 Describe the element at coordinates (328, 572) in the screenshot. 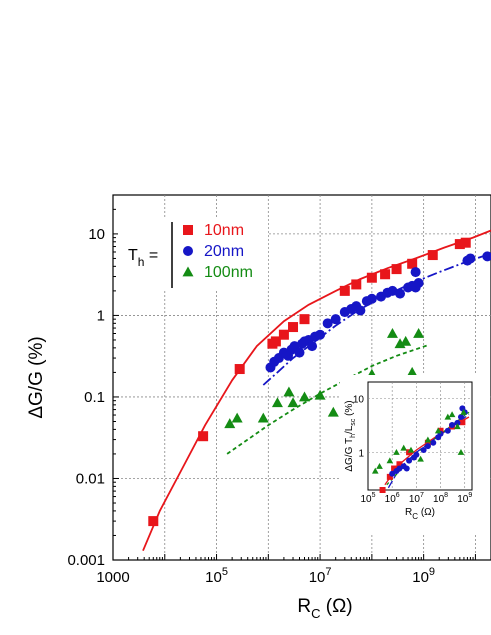

I see `x-tick-exponent: 7` at that location.